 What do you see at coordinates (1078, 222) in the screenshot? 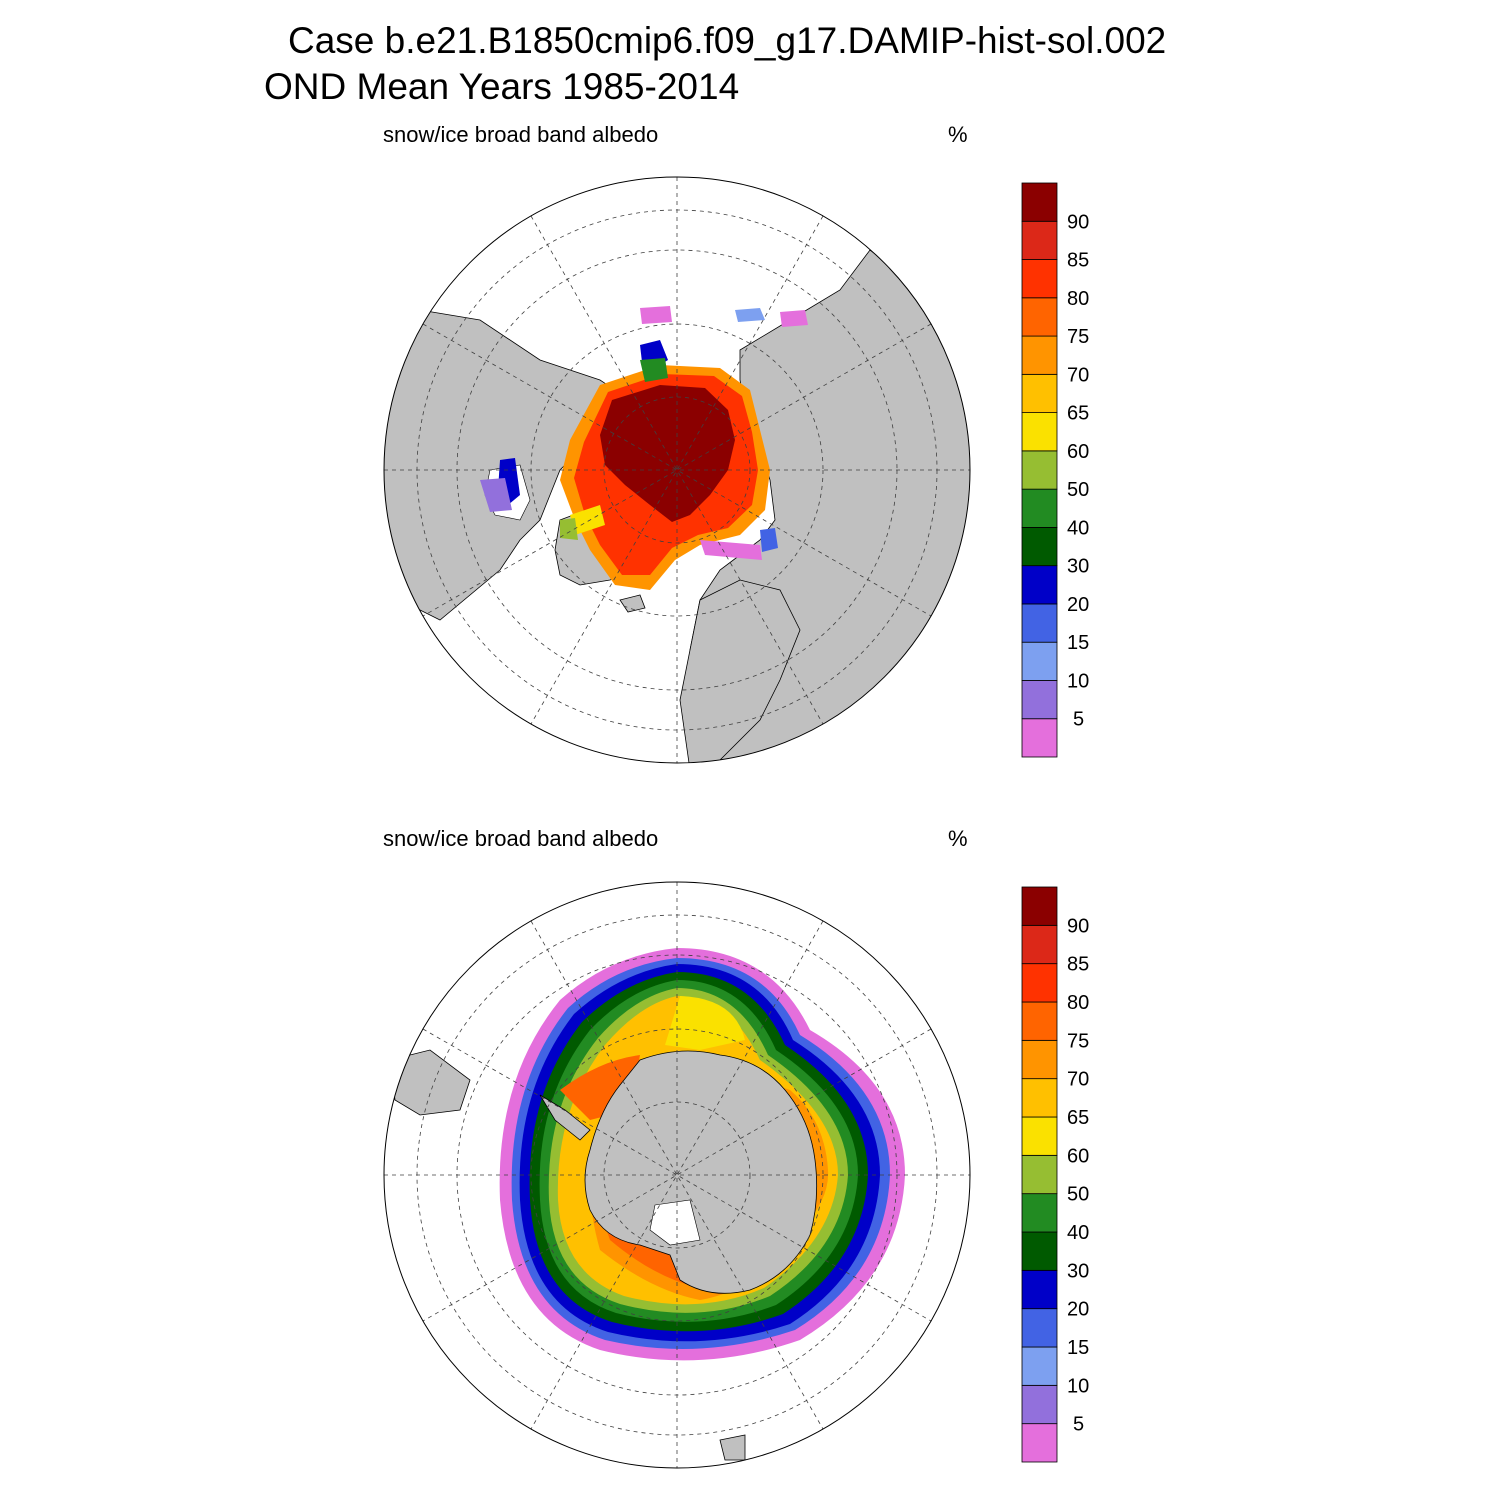
I see `colorbar-north-tick-label: 90` at bounding box center [1078, 222].